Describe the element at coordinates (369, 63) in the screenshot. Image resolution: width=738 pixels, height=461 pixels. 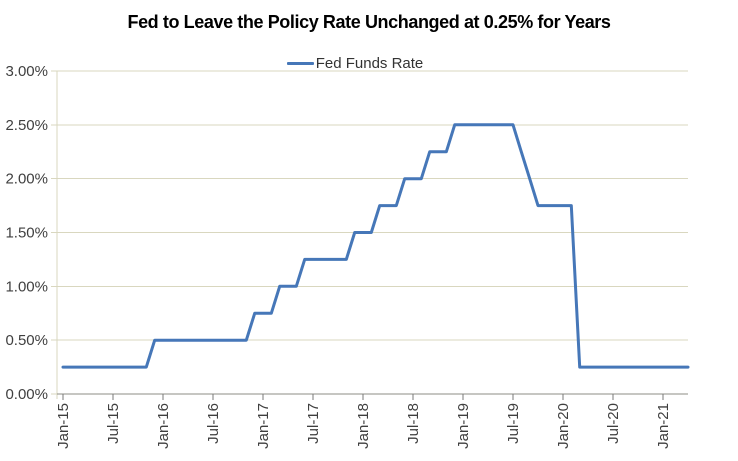
I see `legend-label: Fed Funds Rate` at that location.